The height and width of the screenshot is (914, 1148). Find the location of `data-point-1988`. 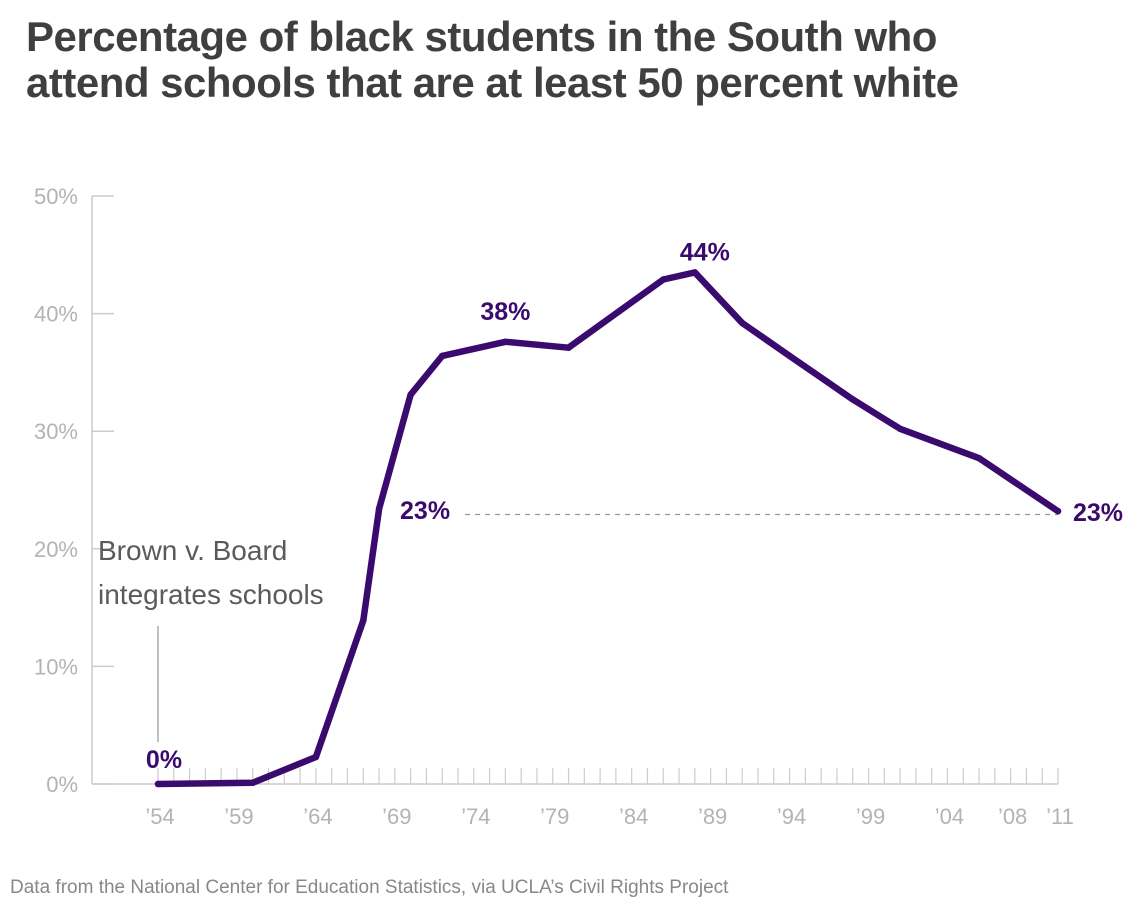

data-point-1988 is located at coordinates (695, 272).